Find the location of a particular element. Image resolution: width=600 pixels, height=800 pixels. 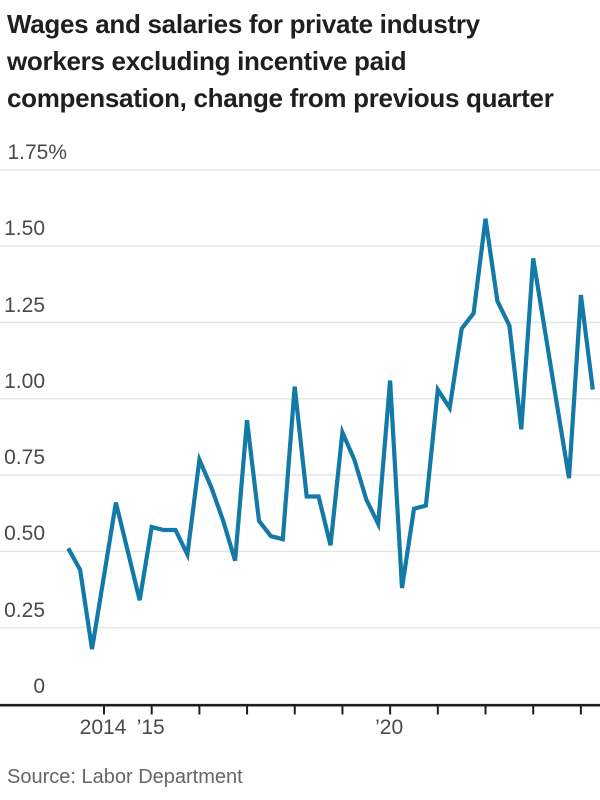

y-axis-label: 1.00 is located at coordinates (24, 381).